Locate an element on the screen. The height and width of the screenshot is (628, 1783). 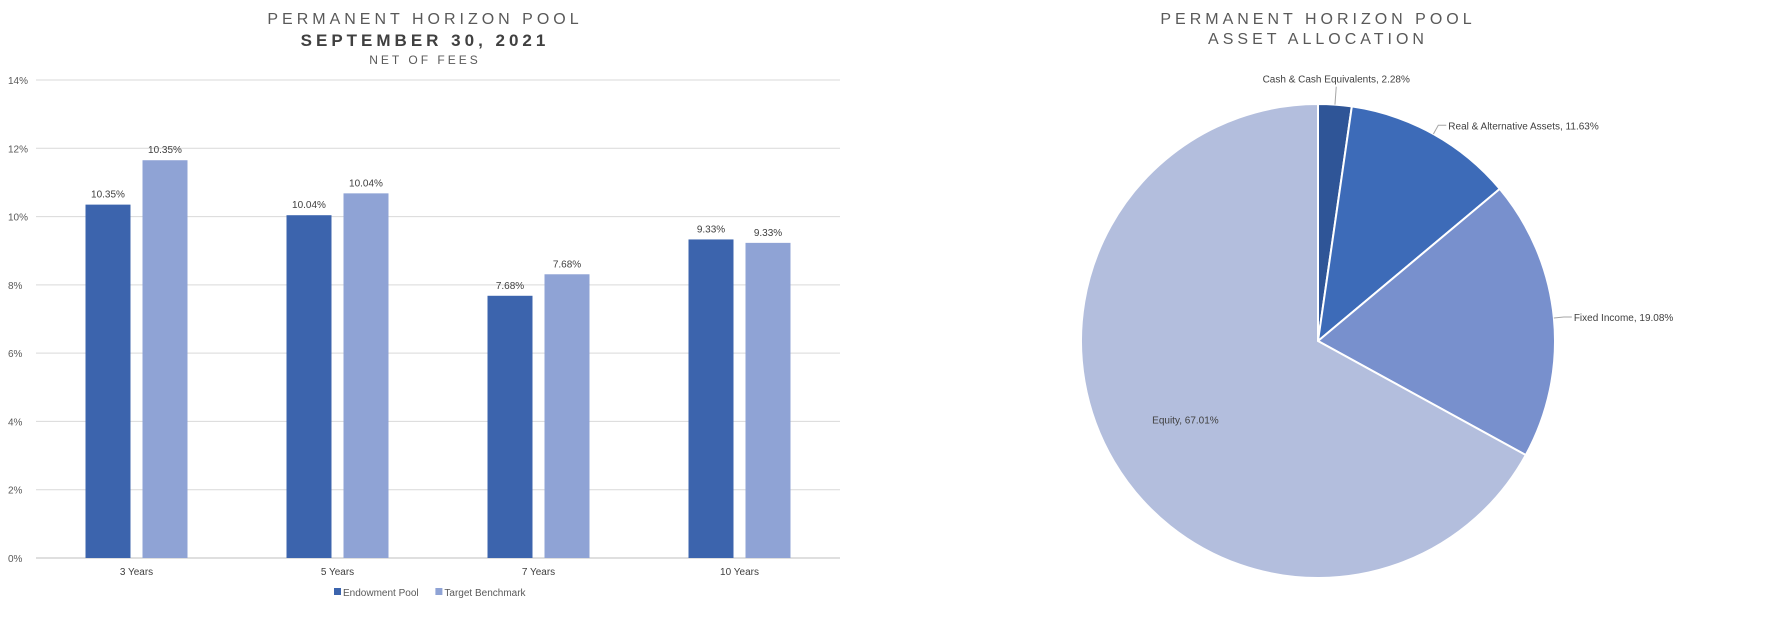
pie-chart-title: PERMANENT HORIZON POOL ASSET ALLOCATION is located at coordinates (1318, 30).